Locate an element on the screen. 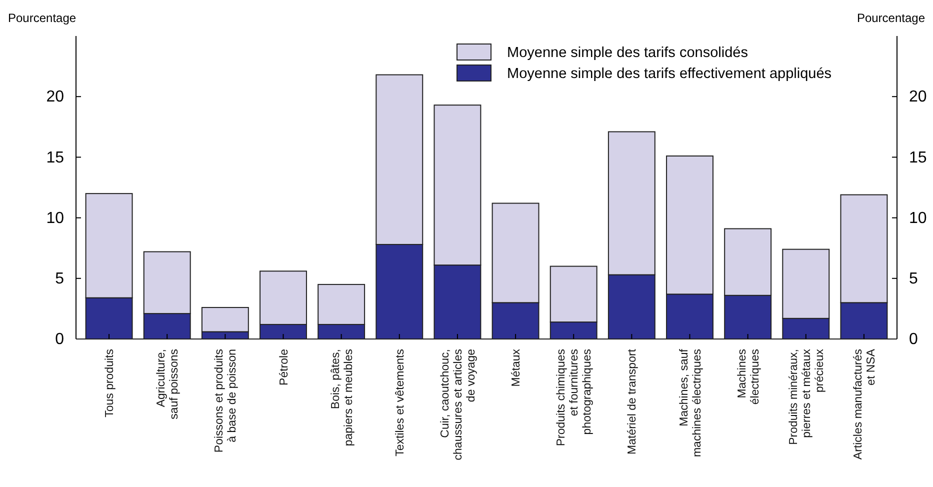 The height and width of the screenshot is (487, 933). y2-tick-label: 0 is located at coordinates (913, 339).